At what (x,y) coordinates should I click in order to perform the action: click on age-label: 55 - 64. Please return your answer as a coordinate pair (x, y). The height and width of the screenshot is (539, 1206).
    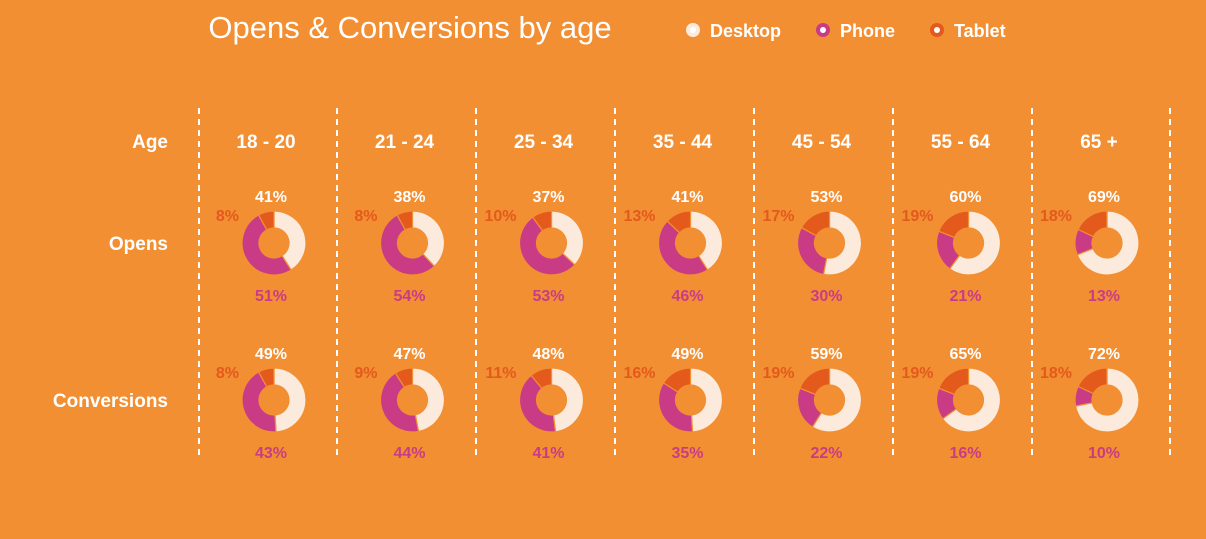
    Looking at the image, I should click on (961, 142).